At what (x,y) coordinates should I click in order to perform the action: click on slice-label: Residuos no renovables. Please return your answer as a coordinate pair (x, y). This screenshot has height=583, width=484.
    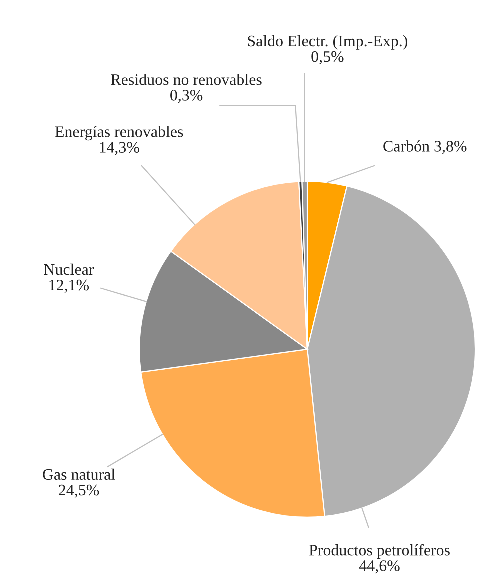
    Looking at the image, I should click on (186, 80).